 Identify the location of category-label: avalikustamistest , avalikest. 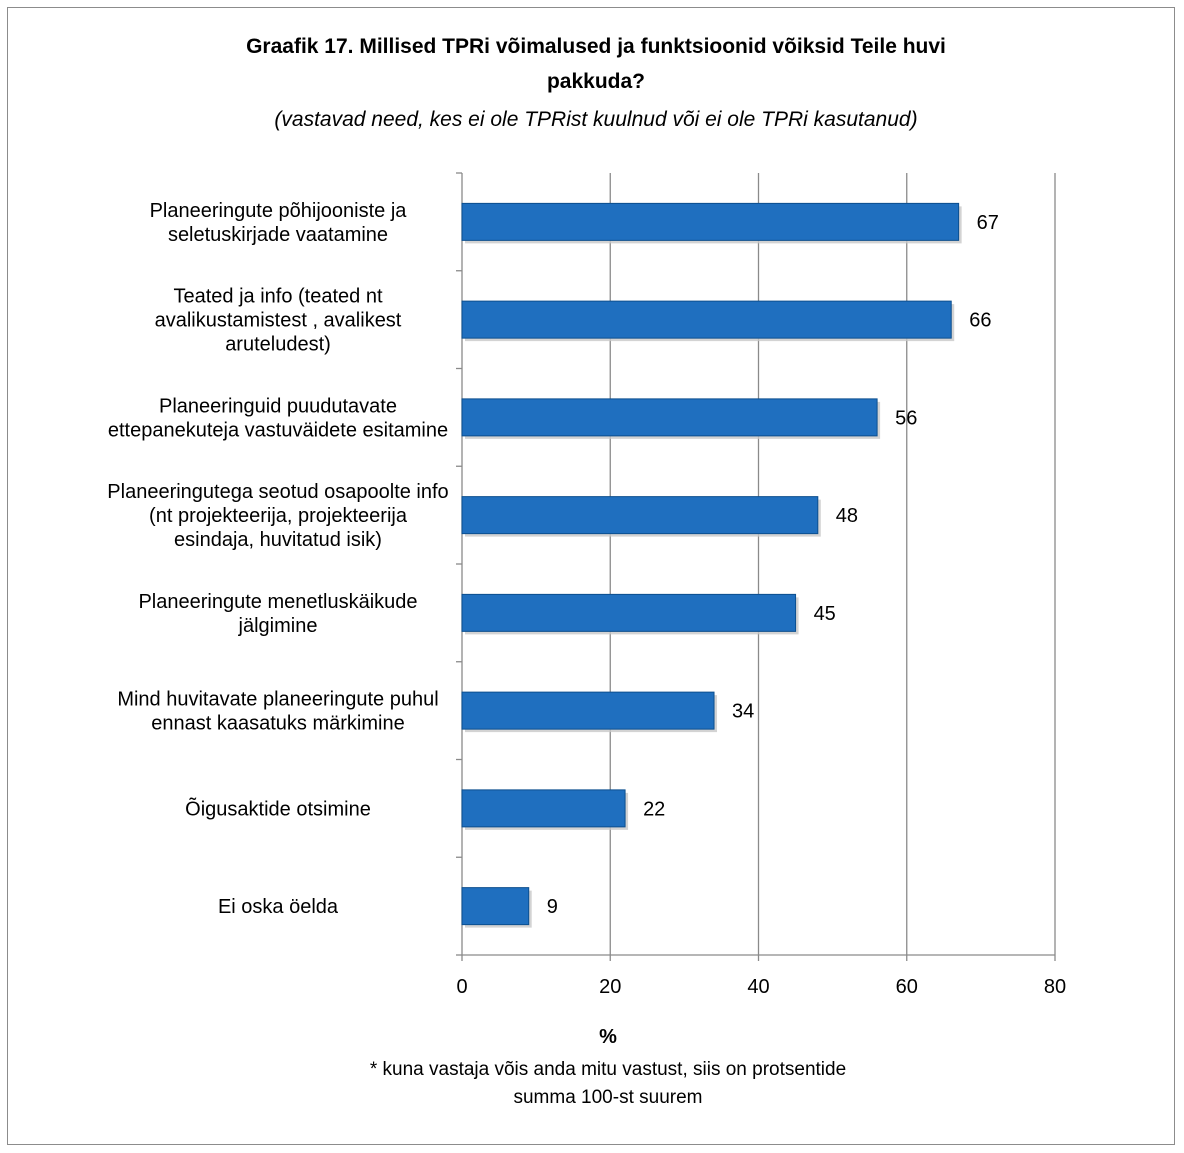
(278, 321).